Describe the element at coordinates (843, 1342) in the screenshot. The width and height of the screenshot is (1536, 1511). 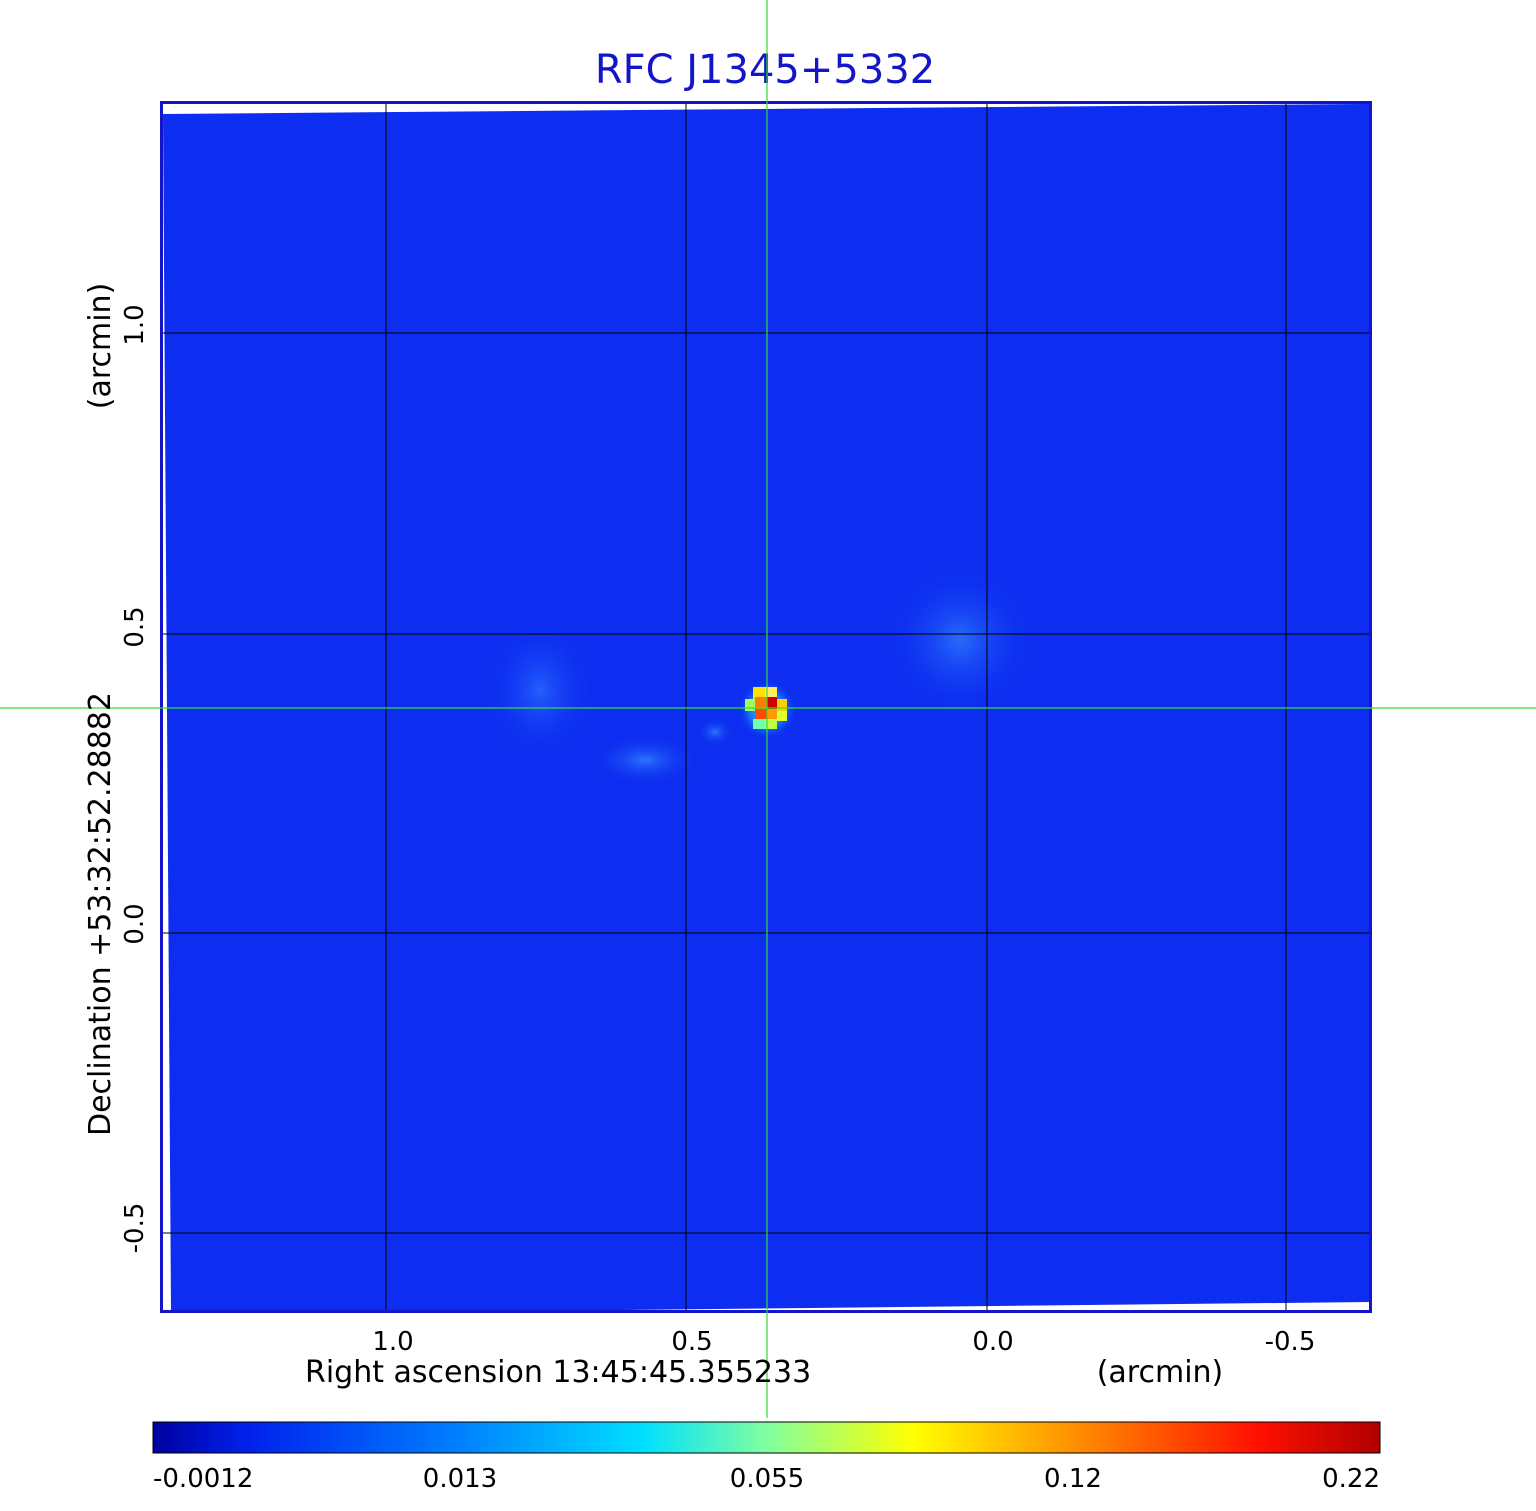
I see `x-axis-ticks: 1.0 0.5 0.0 -0.5` at that location.